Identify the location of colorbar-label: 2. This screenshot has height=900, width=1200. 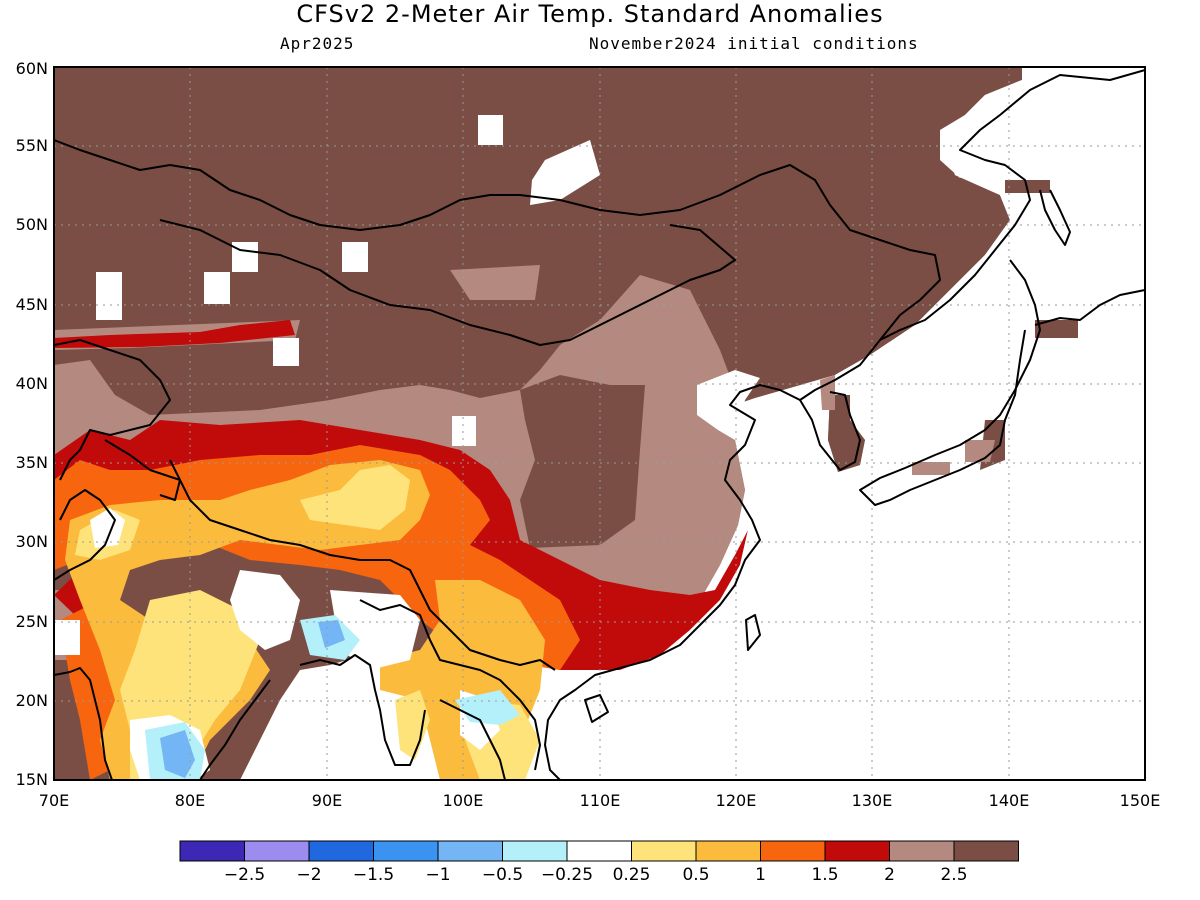
(889, 875).